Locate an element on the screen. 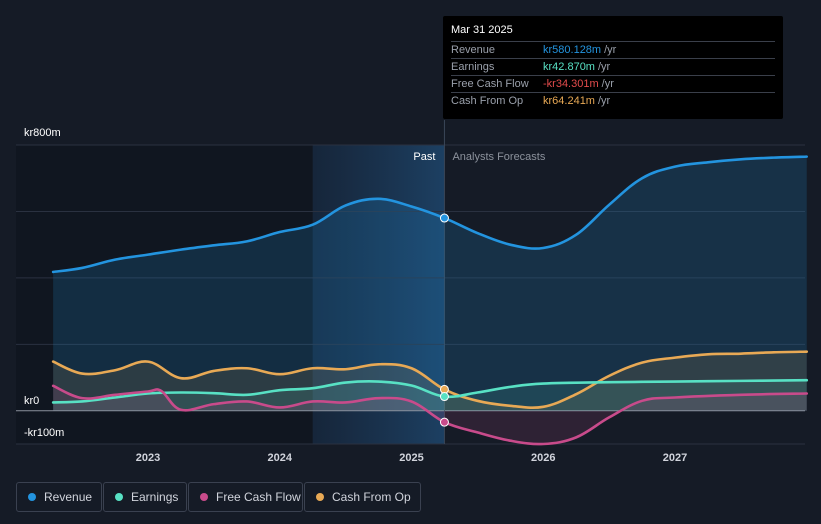 This screenshot has height=524, width=821. legend-item-earnings: Earnings is located at coordinates (145, 497).